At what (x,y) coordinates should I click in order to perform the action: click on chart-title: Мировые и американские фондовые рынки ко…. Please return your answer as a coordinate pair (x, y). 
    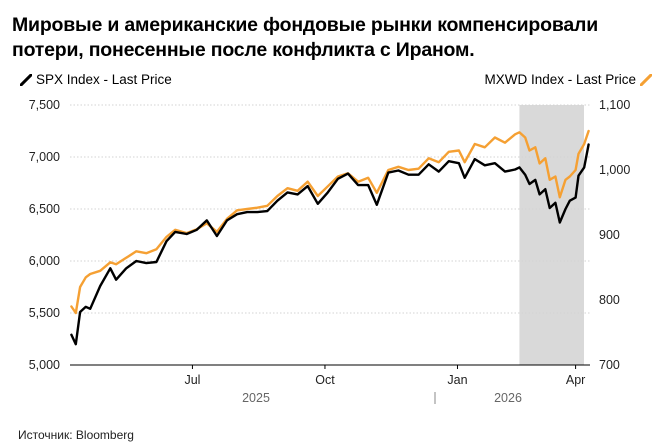
    Looking at the image, I should click on (305, 37).